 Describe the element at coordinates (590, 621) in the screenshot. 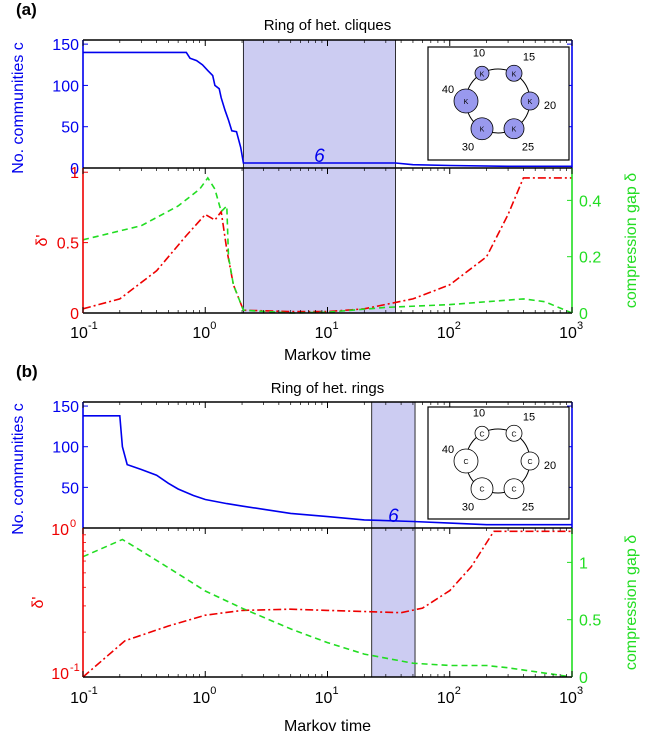

I see `y-tick-label-right: 0.5` at that location.